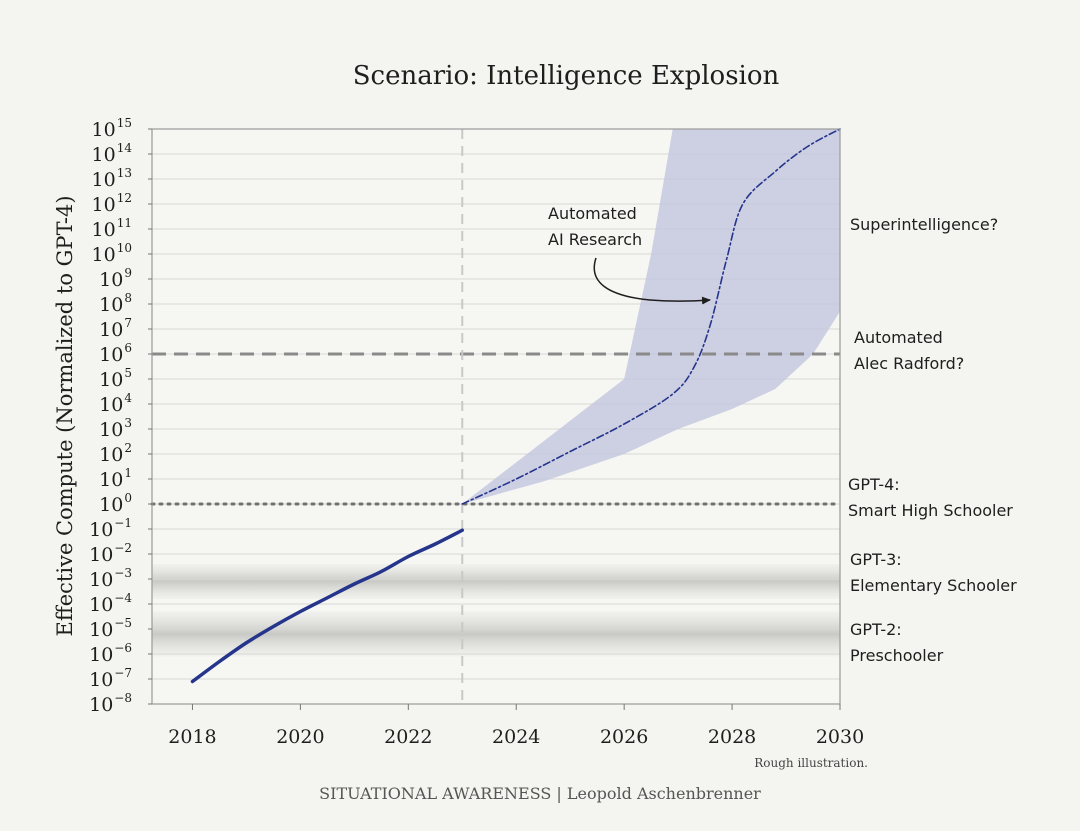  I want to click on y-tick-label: 10¹⁵, so click(112, 128).